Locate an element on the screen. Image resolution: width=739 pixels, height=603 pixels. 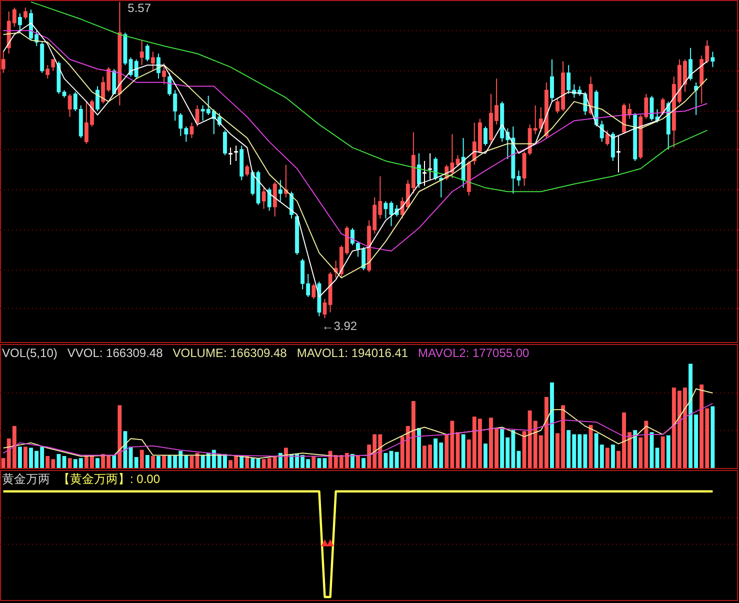
annotation: 5.57 is located at coordinates (140, 7).